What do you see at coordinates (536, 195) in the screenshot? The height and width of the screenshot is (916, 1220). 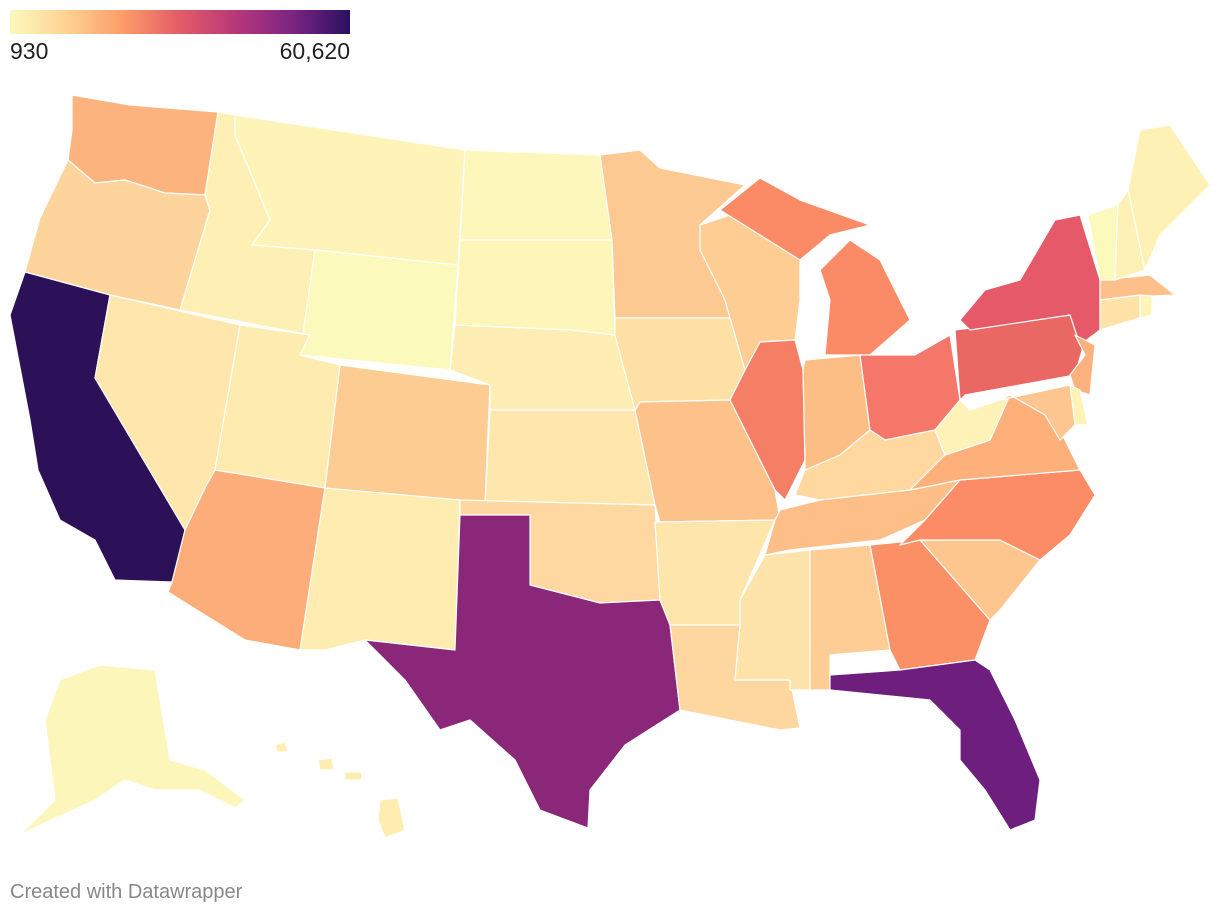 I see `state-north-dakota` at bounding box center [536, 195].